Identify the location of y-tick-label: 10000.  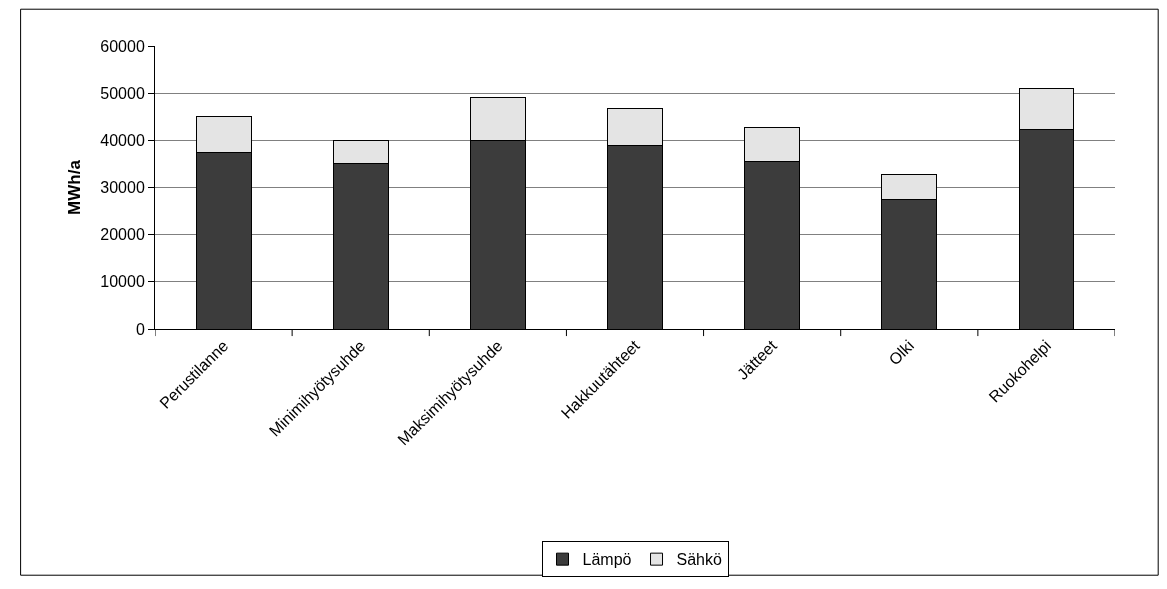
(122, 282).